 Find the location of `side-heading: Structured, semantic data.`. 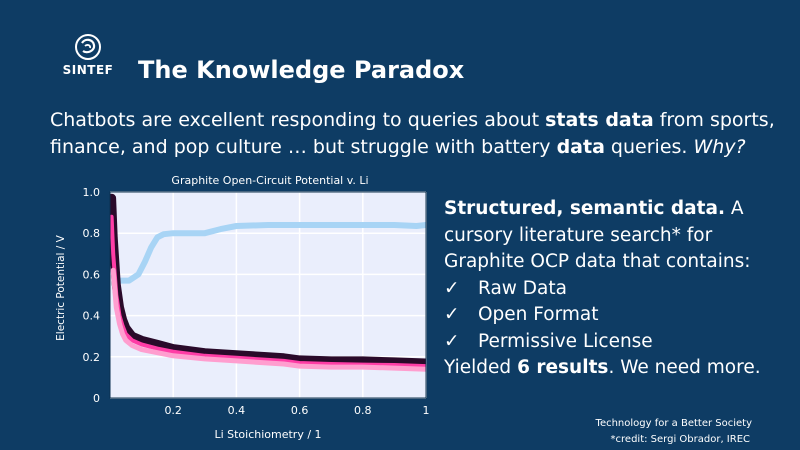

side-heading: Structured, semantic data. is located at coordinates (584, 208).